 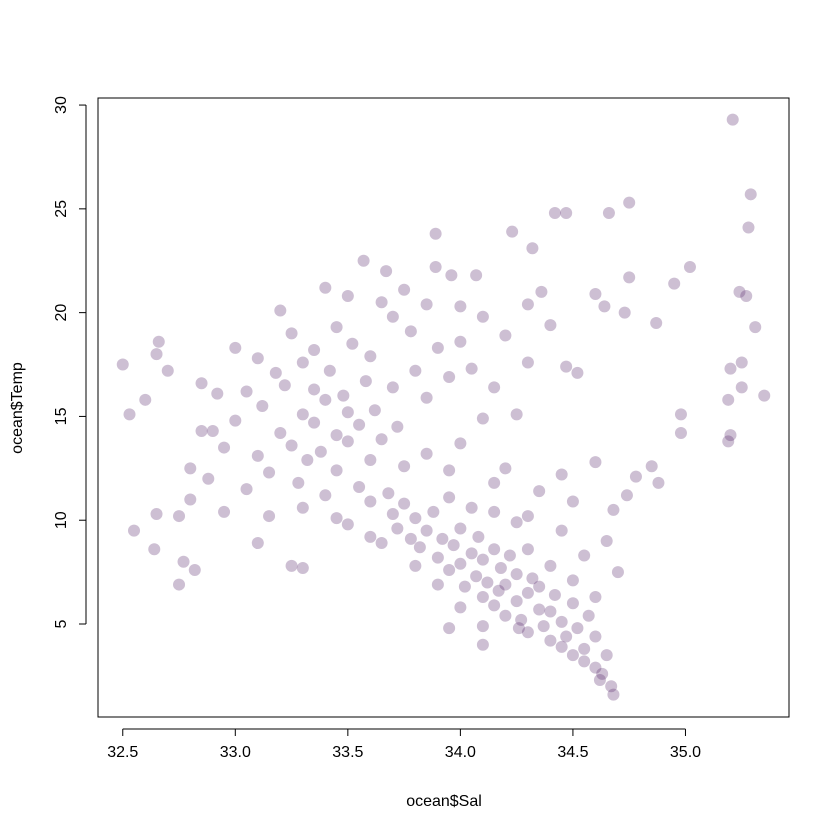 What do you see at coordinates (61, 209) in the screenshot?
I see `y-tick-label: 25` at bounding box center [61, 209].